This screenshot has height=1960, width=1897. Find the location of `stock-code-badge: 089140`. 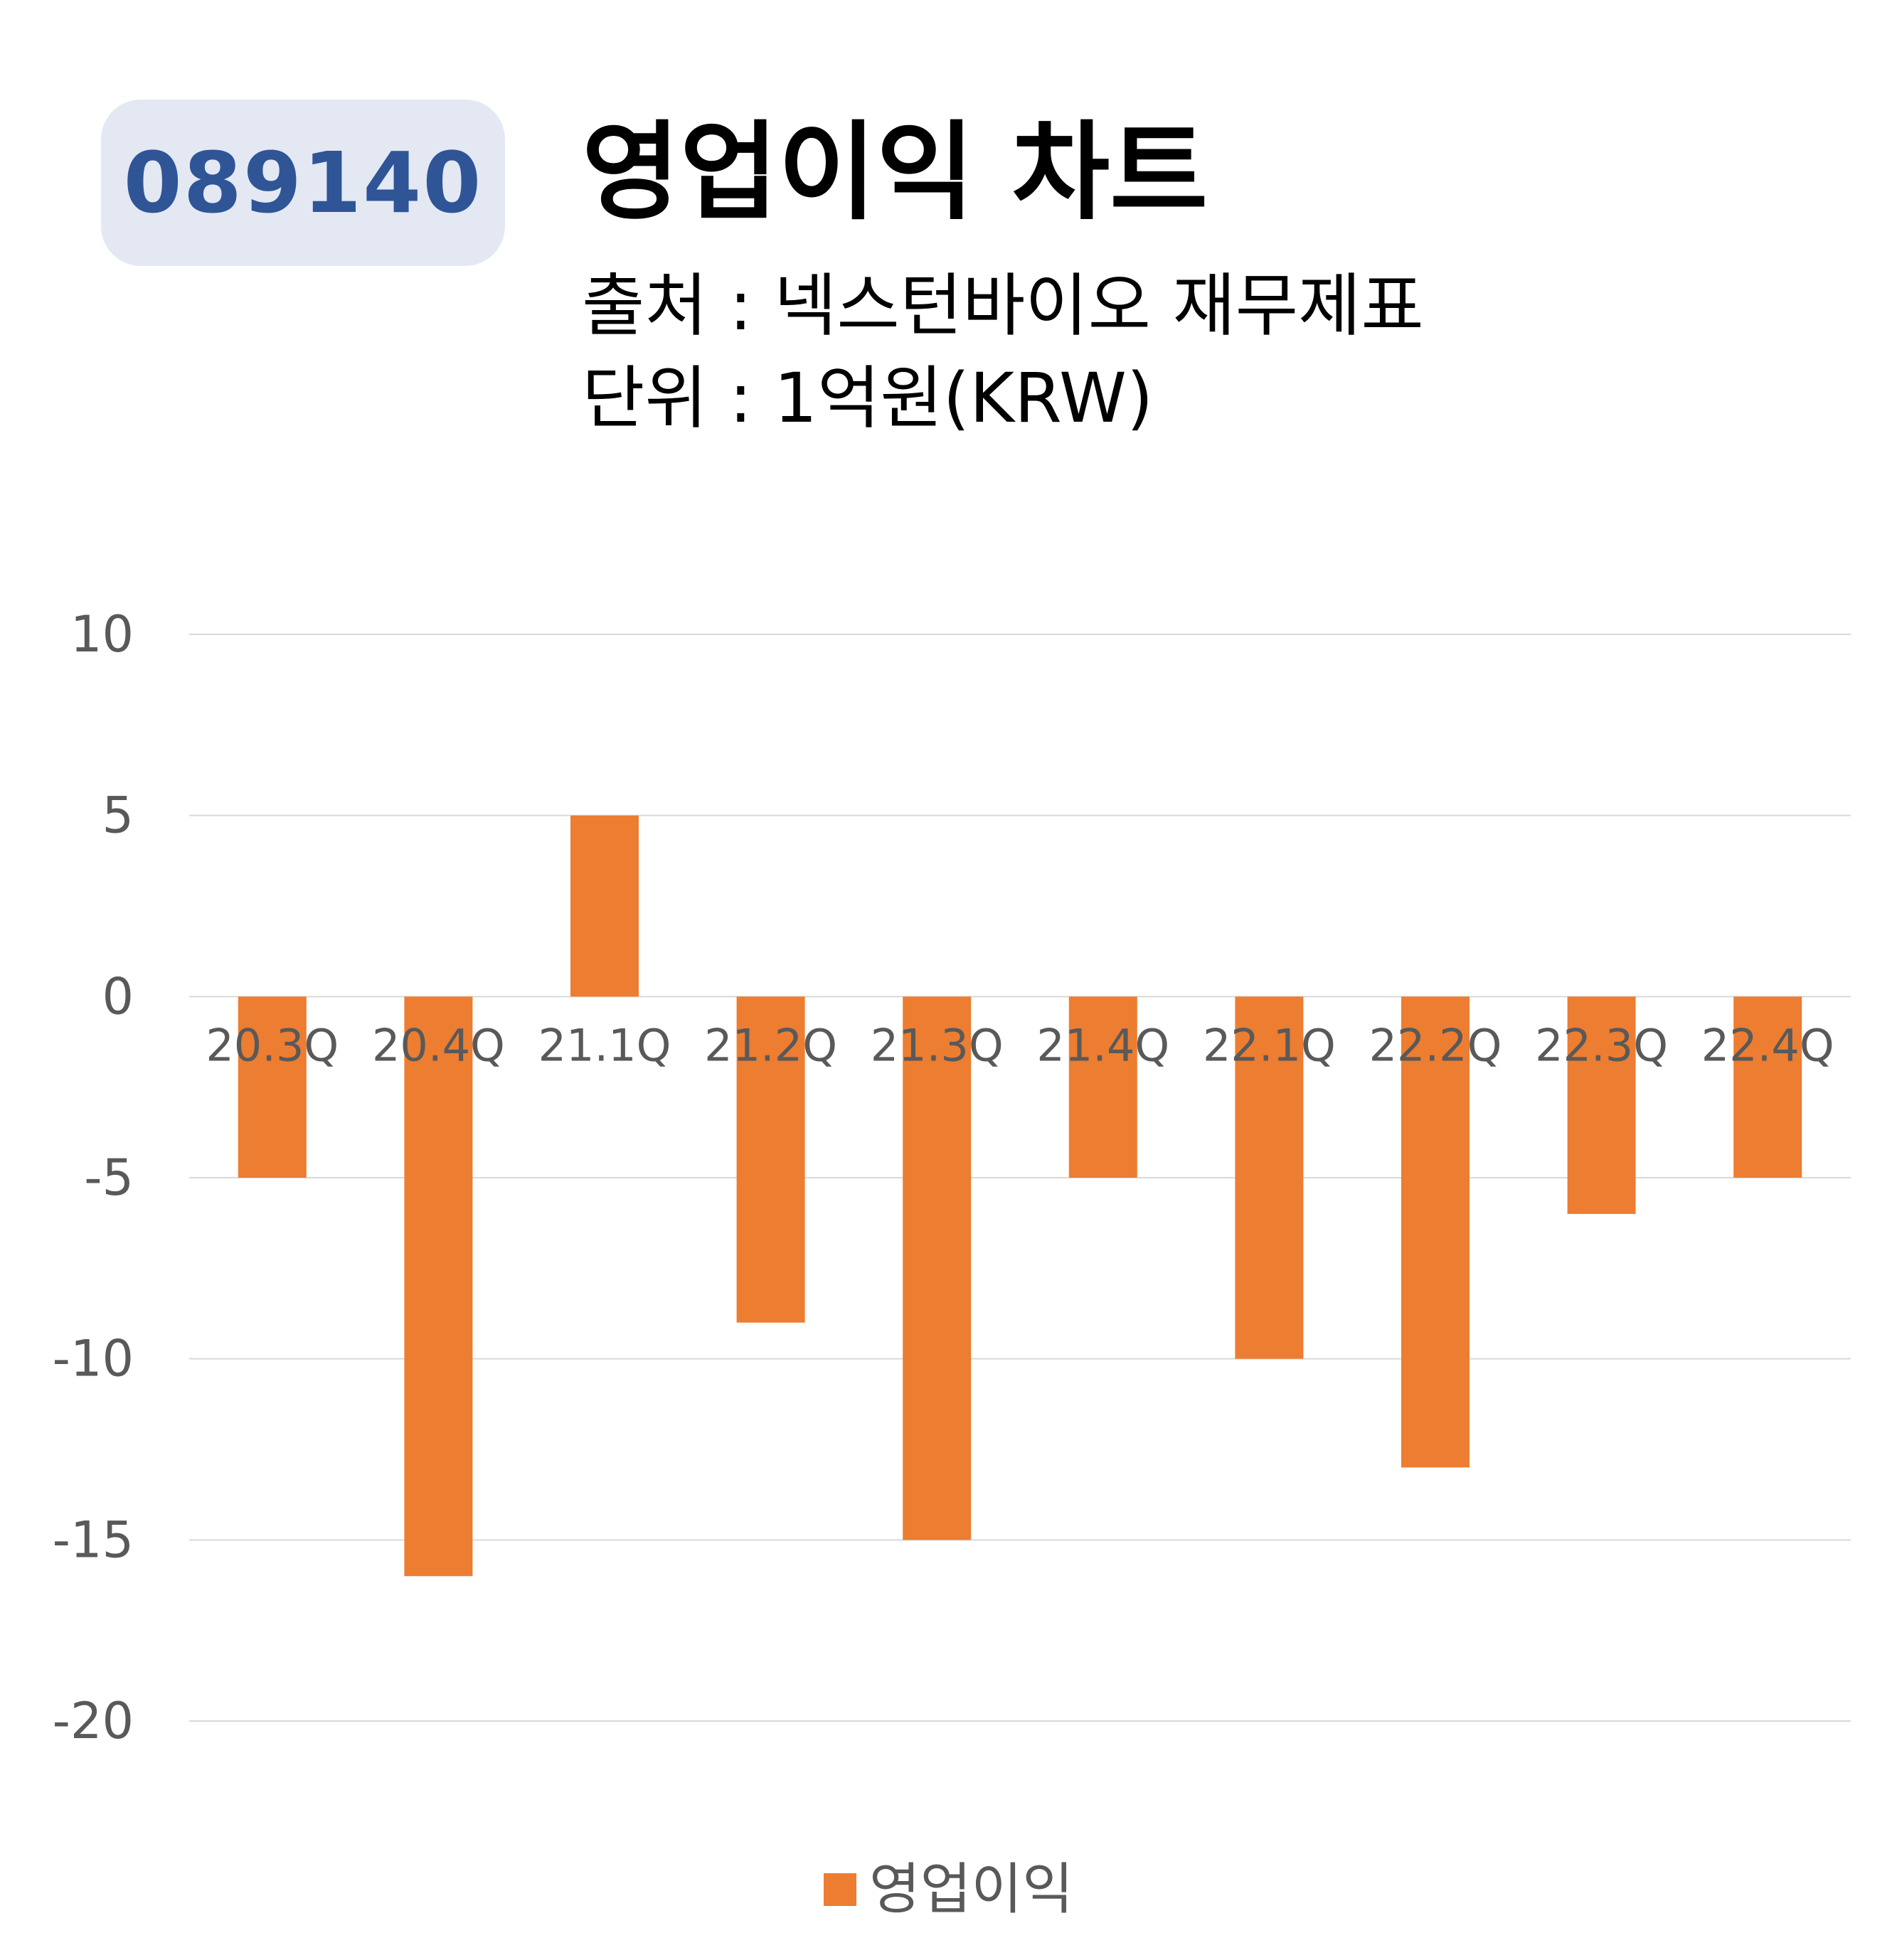

stock-code-badge: 089140 is located at coordinates (303, 183).